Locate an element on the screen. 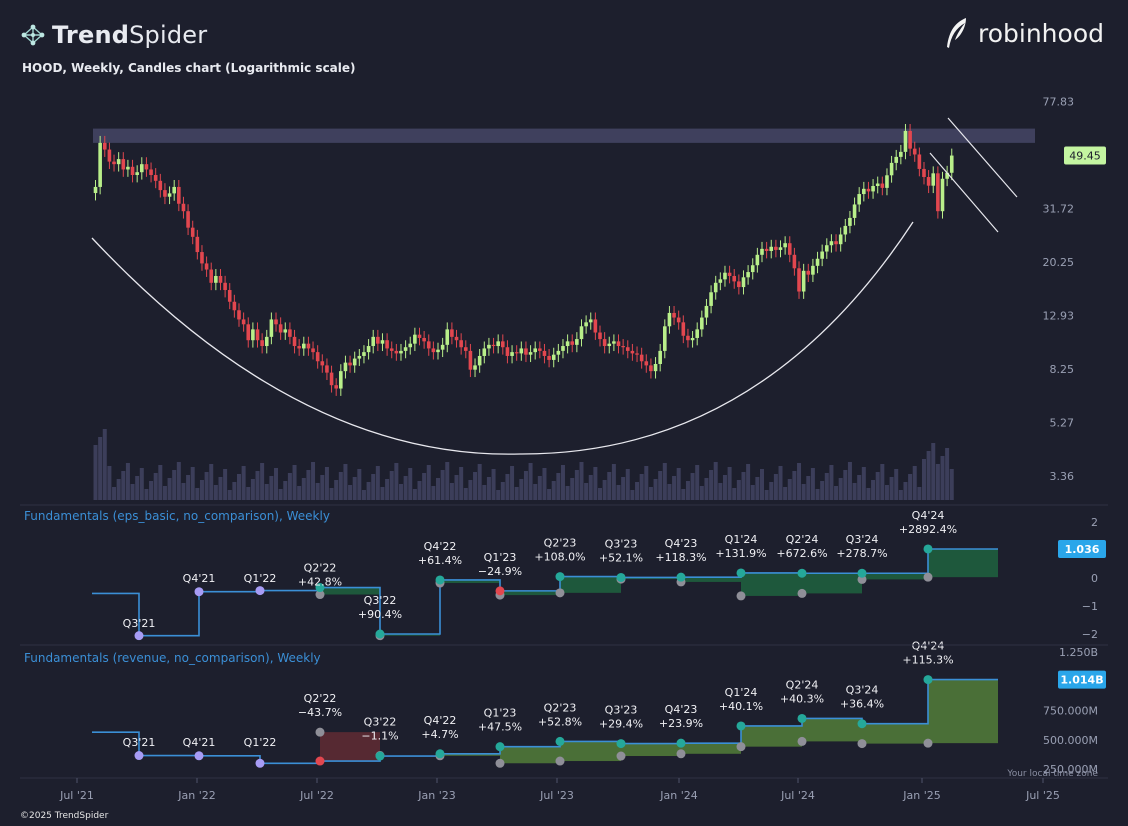 The height and width of the screenshot is (826, 1128). copyright: ©2025 TrendSpider is located at coordinates (64, 816).